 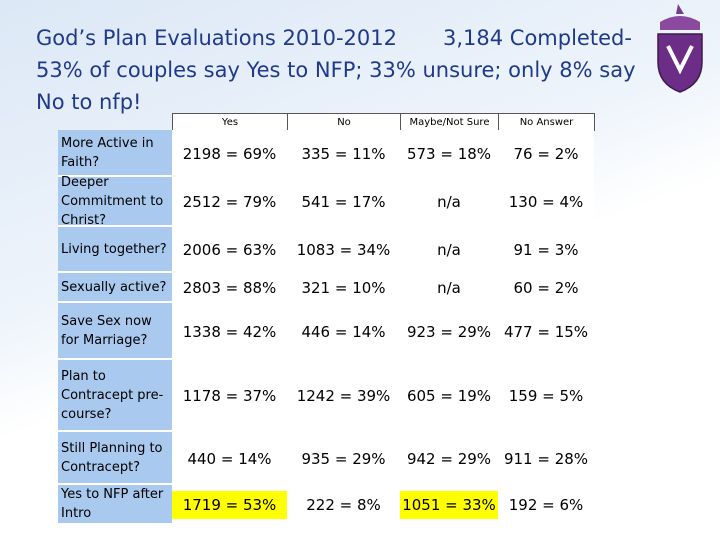 What do you see at coordinates (680, 48) in the screenshot?
I see `crest` at bounding box center [680, 48].